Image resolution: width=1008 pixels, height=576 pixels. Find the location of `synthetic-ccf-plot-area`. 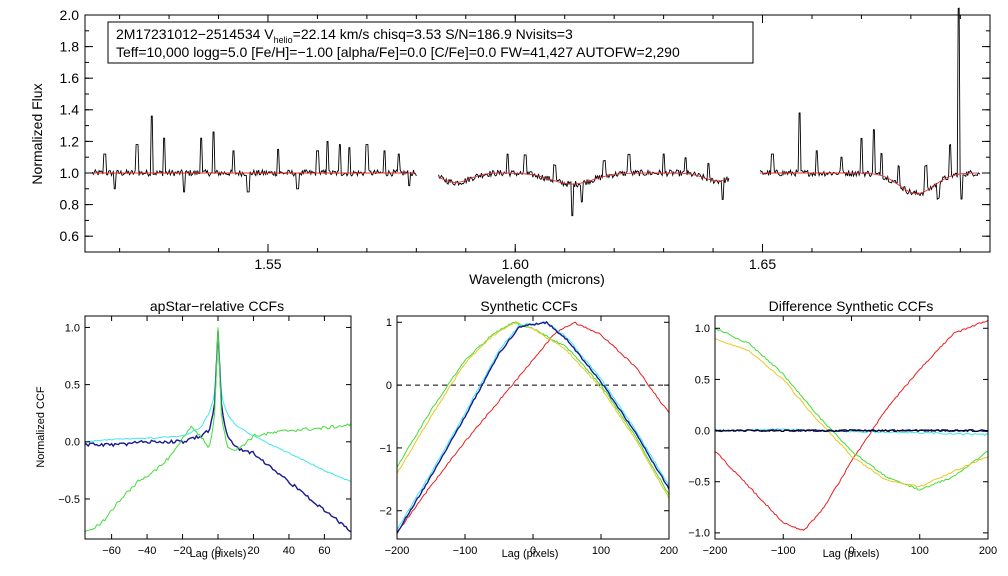

synthetic-ccf-plot-area is located at coordinates (533, 427).